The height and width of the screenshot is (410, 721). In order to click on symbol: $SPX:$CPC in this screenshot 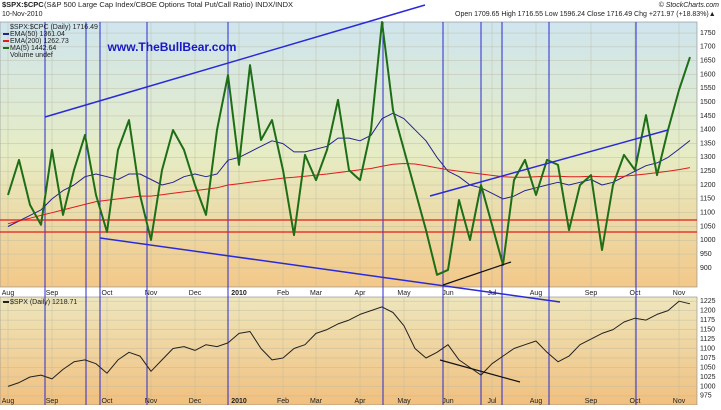, I will do `click(23, 4)`.